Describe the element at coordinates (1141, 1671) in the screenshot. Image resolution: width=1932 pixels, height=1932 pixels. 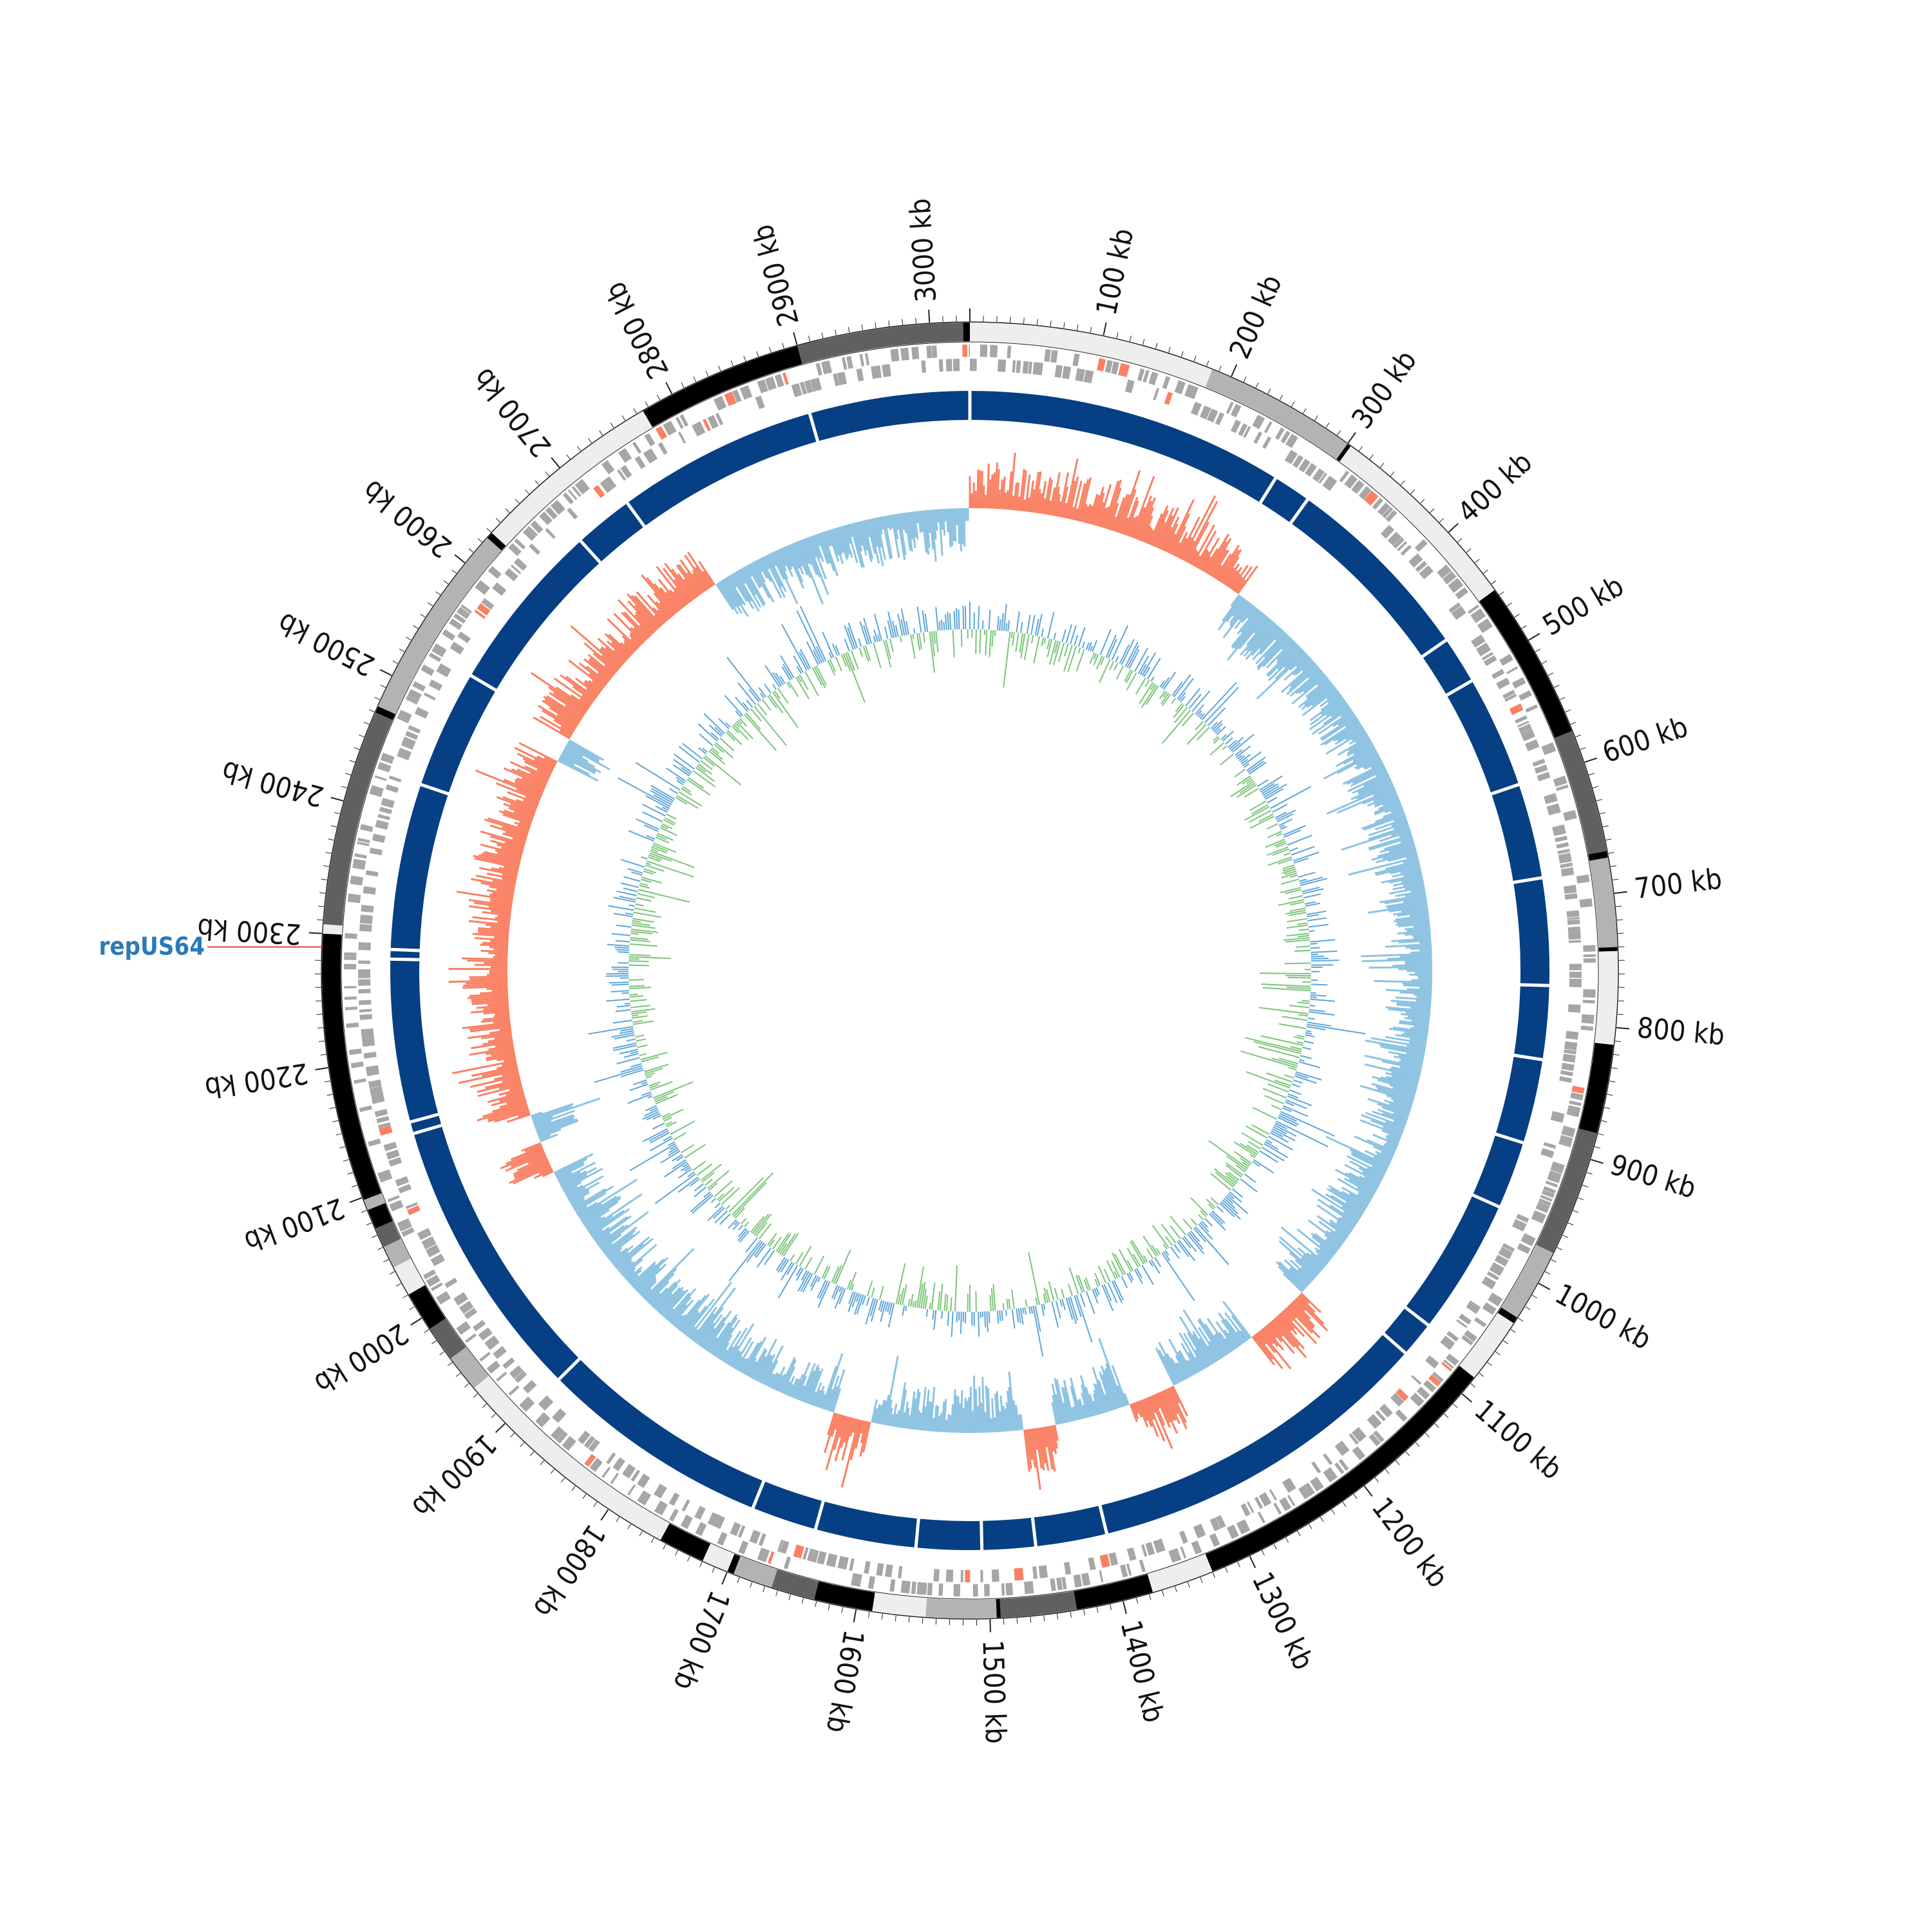
I see `tick-label: 1400 kb` at that location.